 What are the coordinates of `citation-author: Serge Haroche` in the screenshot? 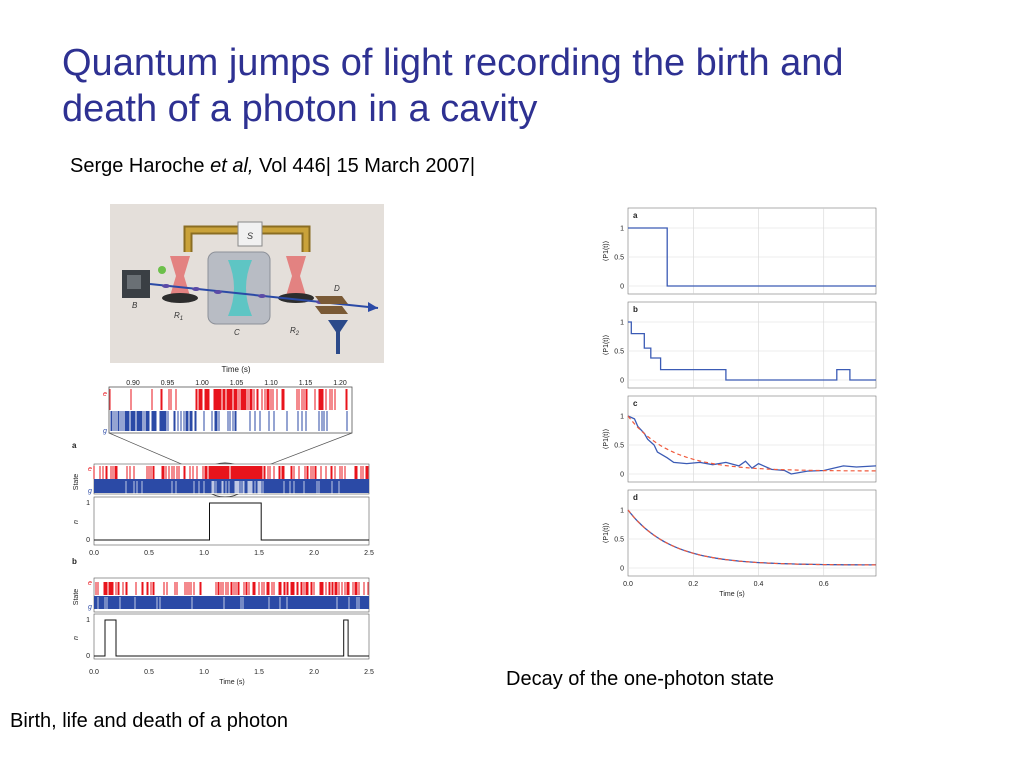 It's located at (140, 166).